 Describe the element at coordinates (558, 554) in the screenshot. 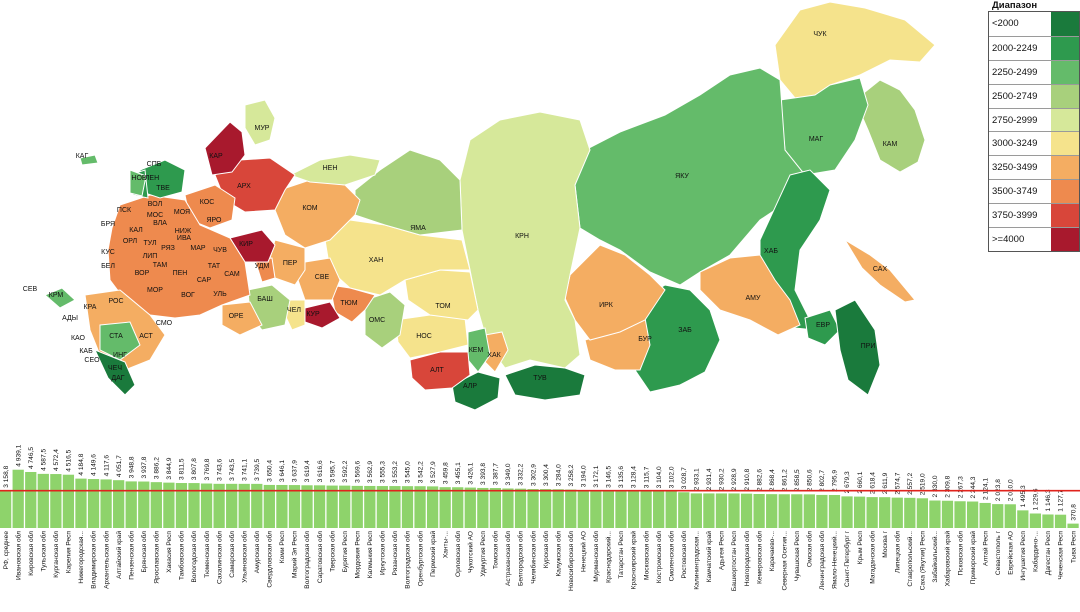

I see `bar-category-label: Калужская обл` at that location.